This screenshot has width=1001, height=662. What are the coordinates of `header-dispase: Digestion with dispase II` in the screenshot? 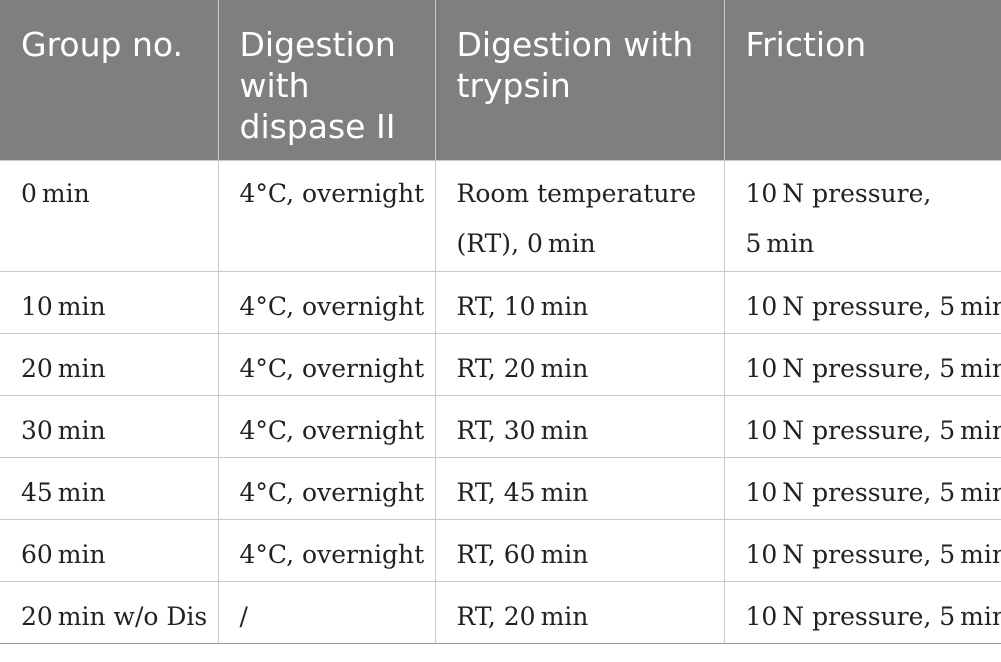 It's located at (326, 80).